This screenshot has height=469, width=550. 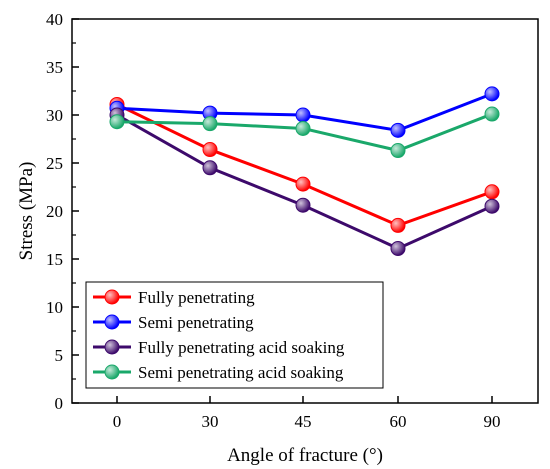 What do you see at coordinates (54, 259) in the screenshot?
I see `y-tick-label: 15` at bounding box center [54, 259].